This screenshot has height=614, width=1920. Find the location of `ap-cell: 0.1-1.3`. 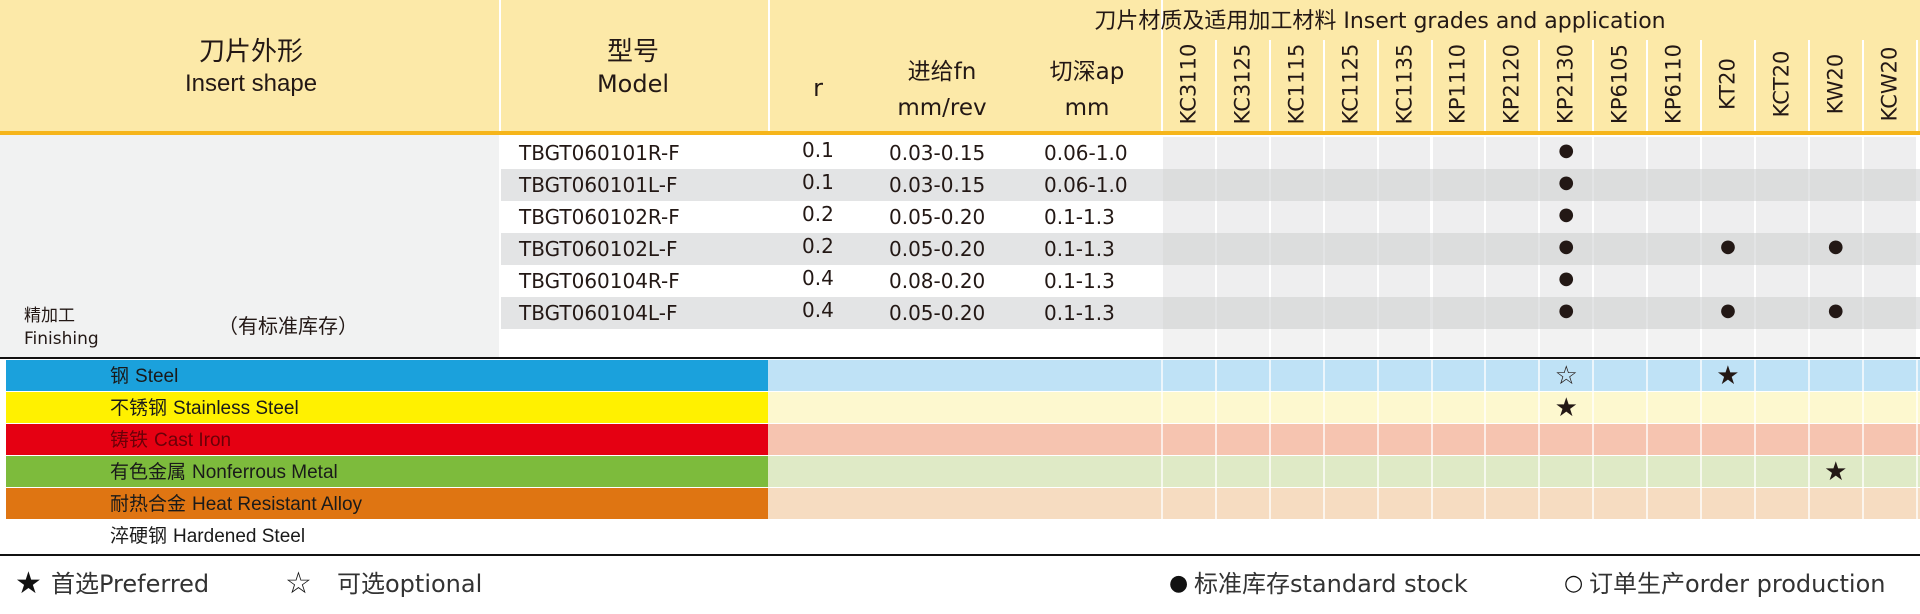

ap-cell: 0.1-1.3 is located at coordinates (1079, 313).